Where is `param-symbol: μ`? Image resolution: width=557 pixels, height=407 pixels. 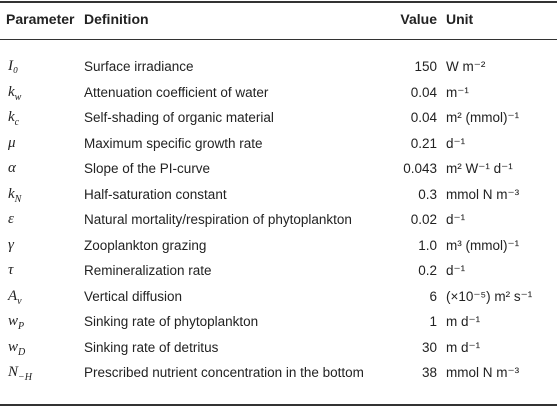
param-symbol: μ is located at coordinates (12, 142).